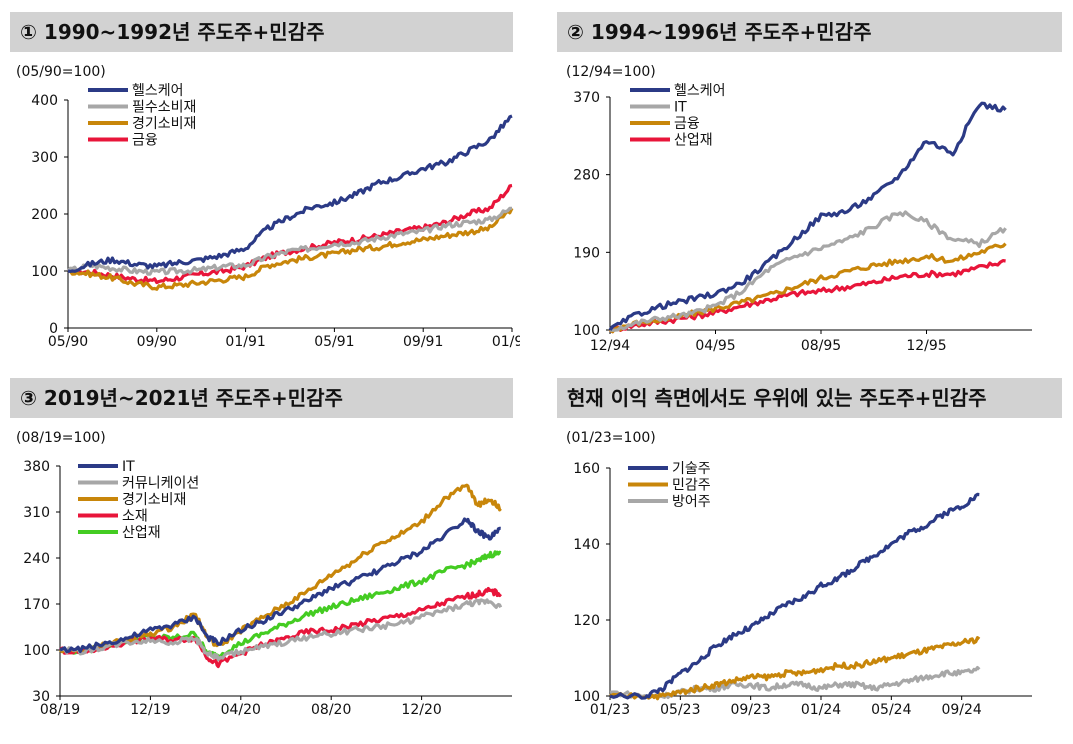 The image size is (1073, 744). Describe the element at coordinates (36, 513) in the screenshot. I see `y-tick-label: 310` at that location.